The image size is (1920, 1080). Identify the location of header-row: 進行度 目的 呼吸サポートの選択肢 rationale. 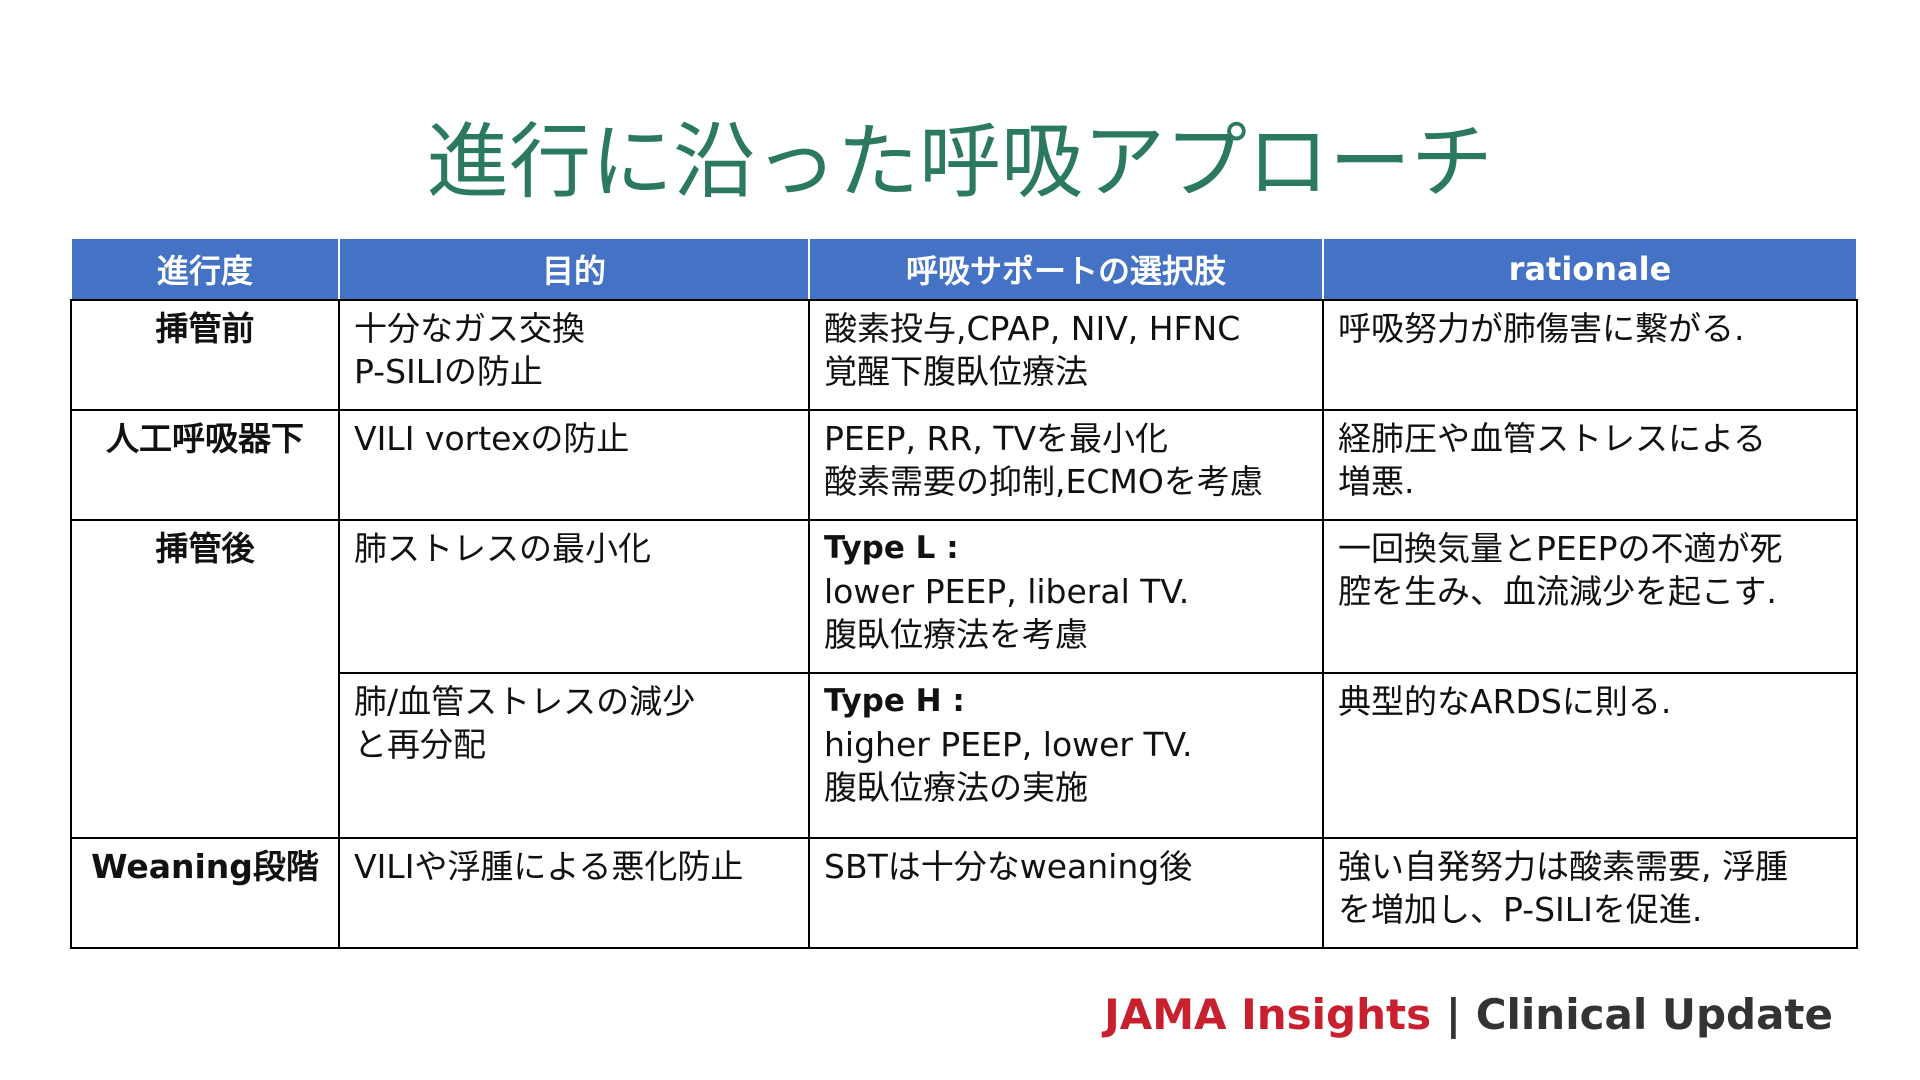
(964, 270).